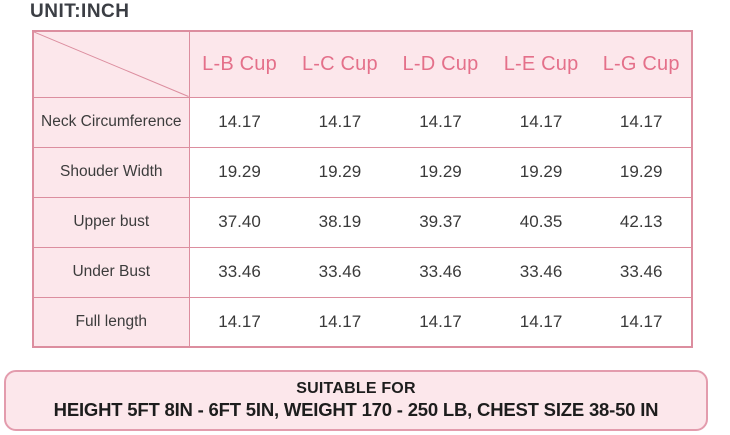 The image size is (730, 435). Describe the element at coordinates (239, 64) in the screenshot. I see `column-header-l-b-cup: L-B Cup` at that location.